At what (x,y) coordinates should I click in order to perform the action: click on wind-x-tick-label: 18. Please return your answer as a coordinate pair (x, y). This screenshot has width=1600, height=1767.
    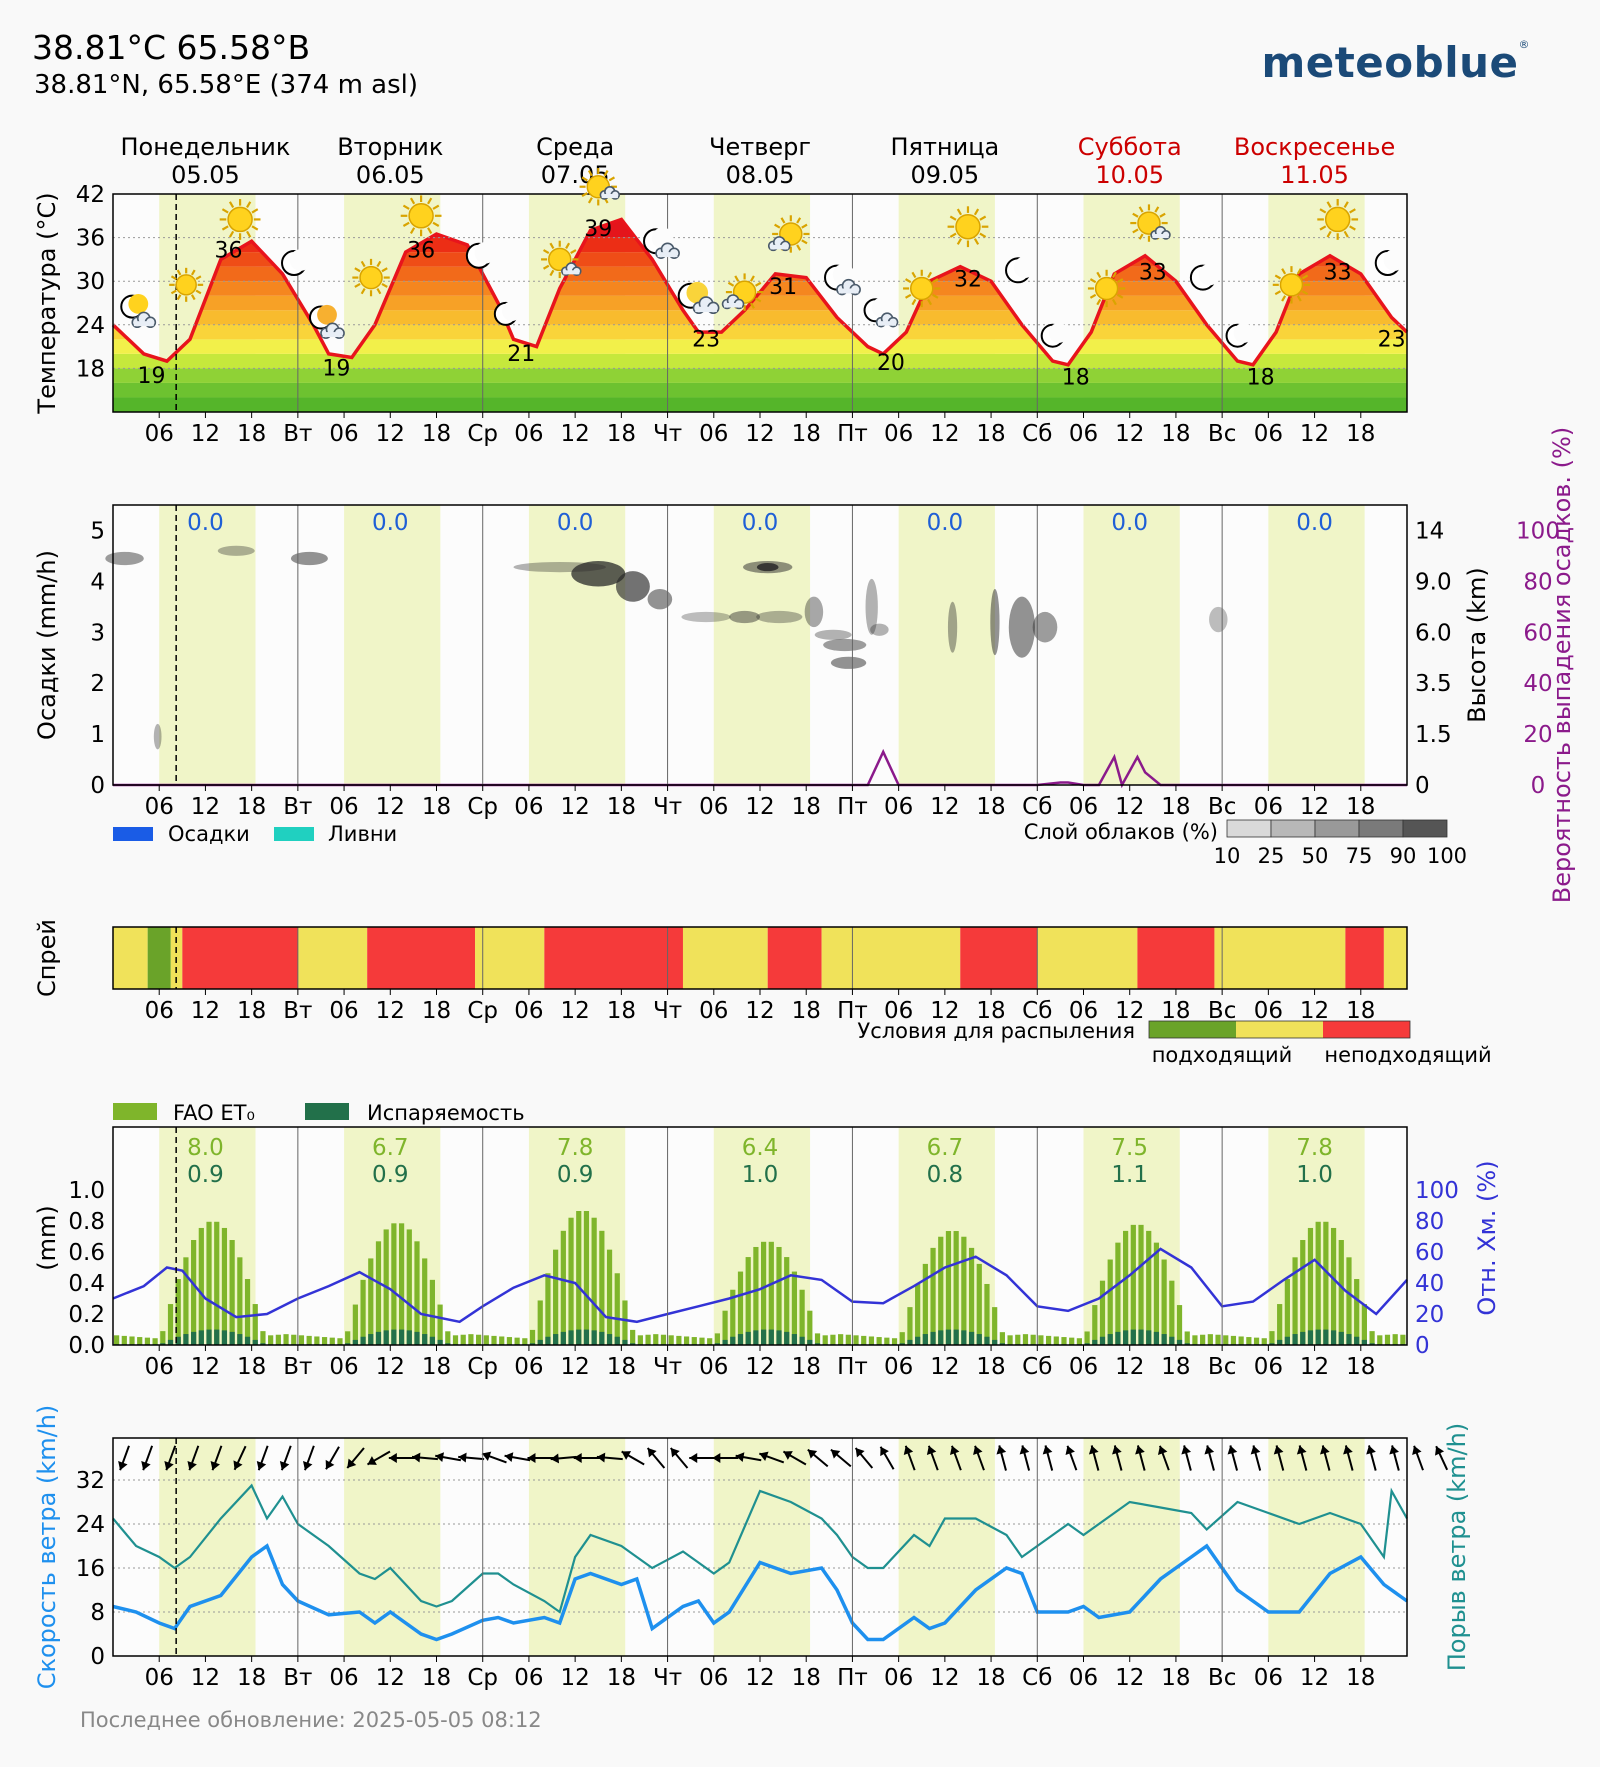
    Looking at the image, I should click on (806, 1678).